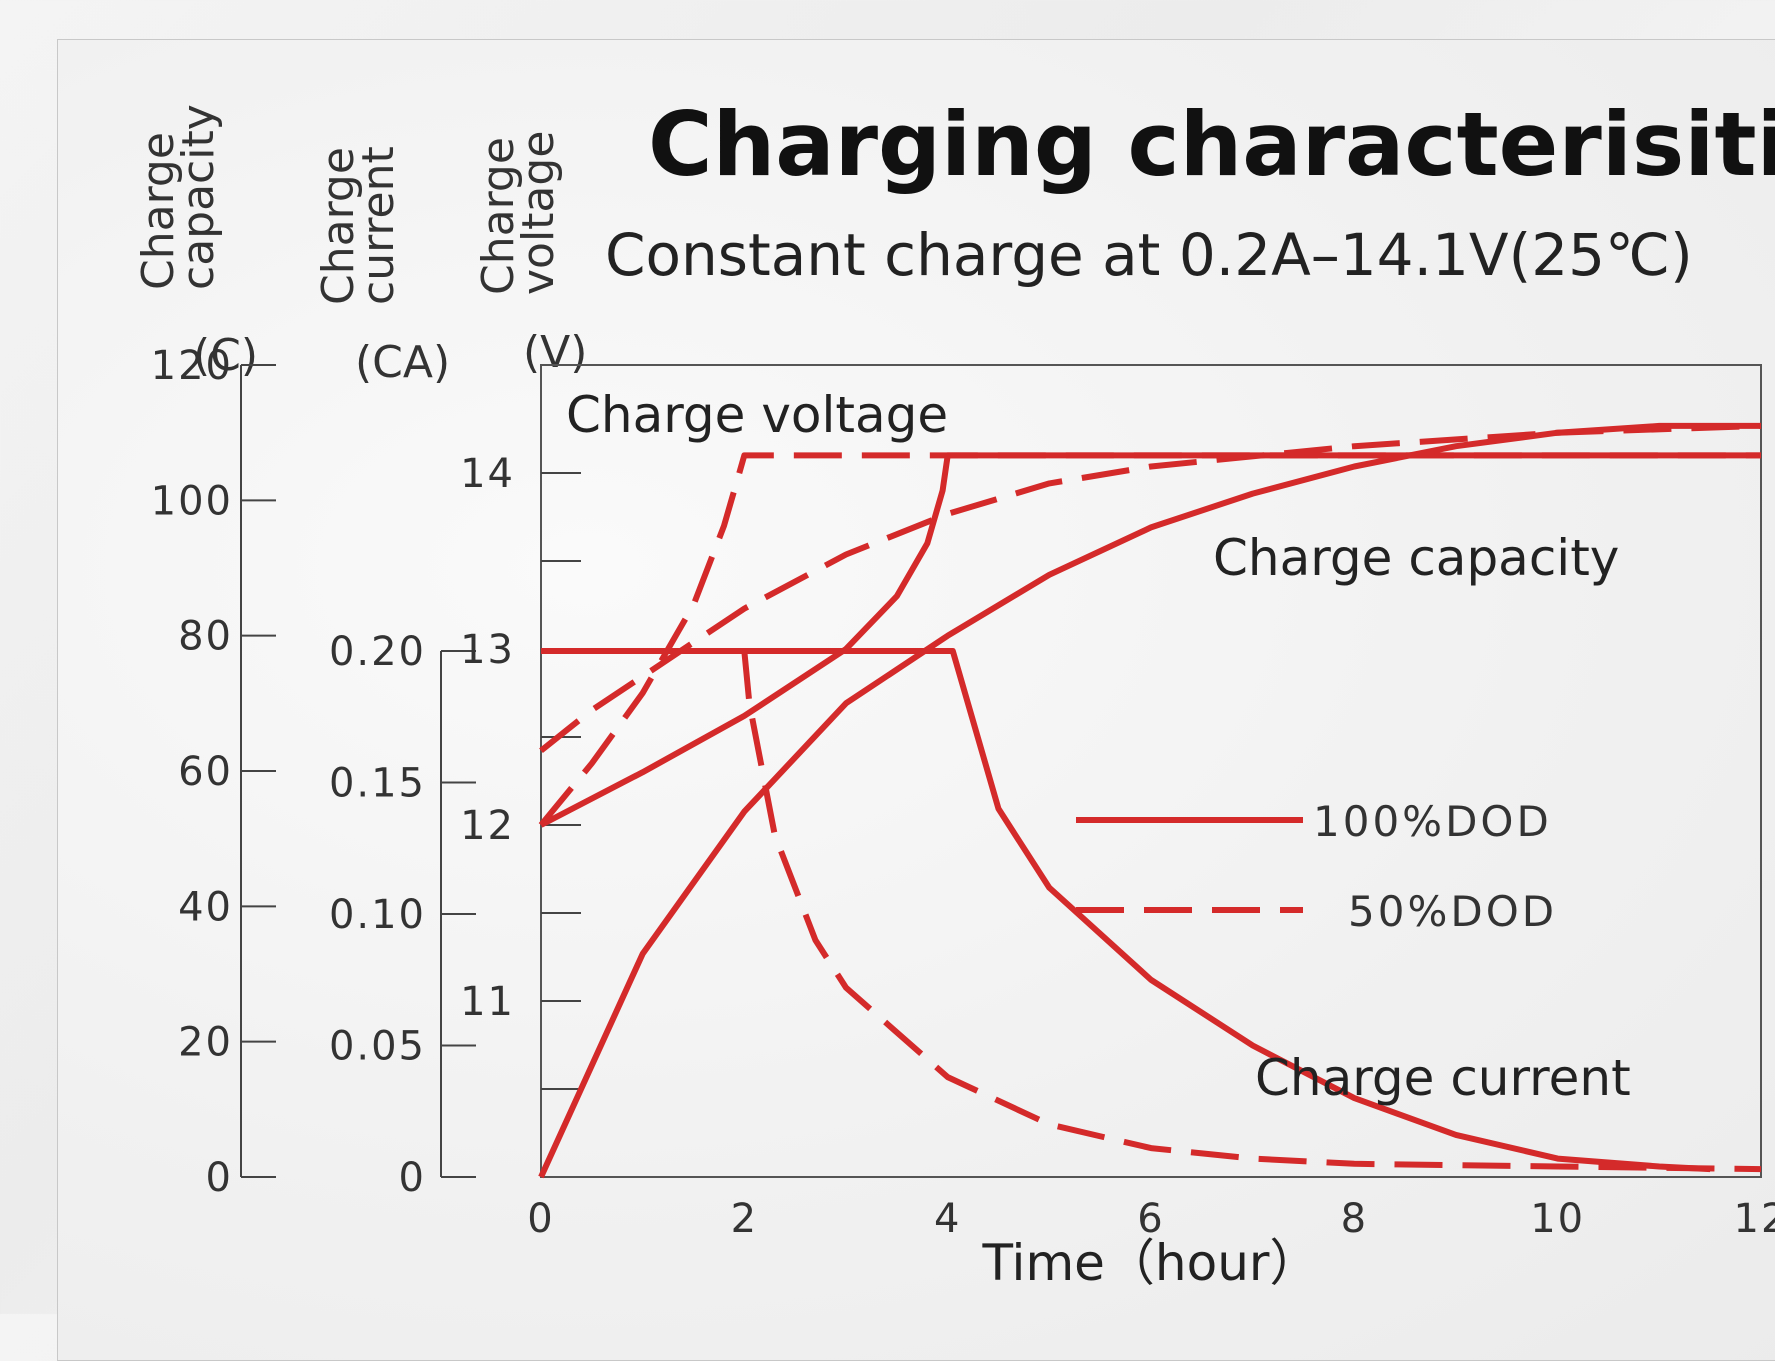 The height and width of the screenshot is (1361, 1775). I want to click on x-tick-label: 0, so click(540, 1219).